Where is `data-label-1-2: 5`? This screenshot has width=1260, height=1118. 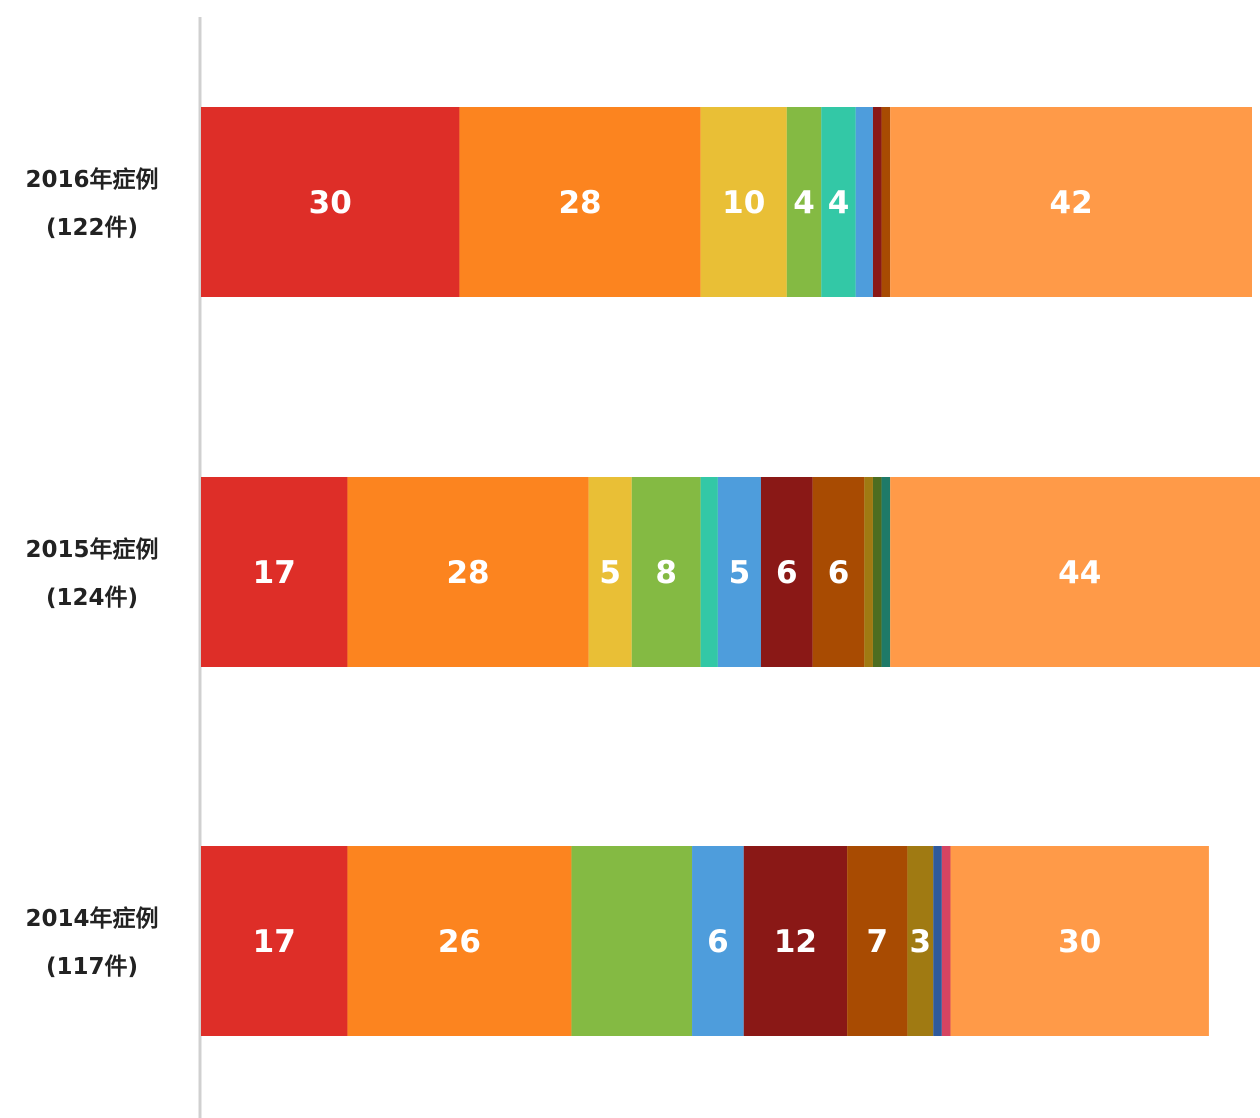 data-label-1-2: 5 is located at coordinates (610, 573).